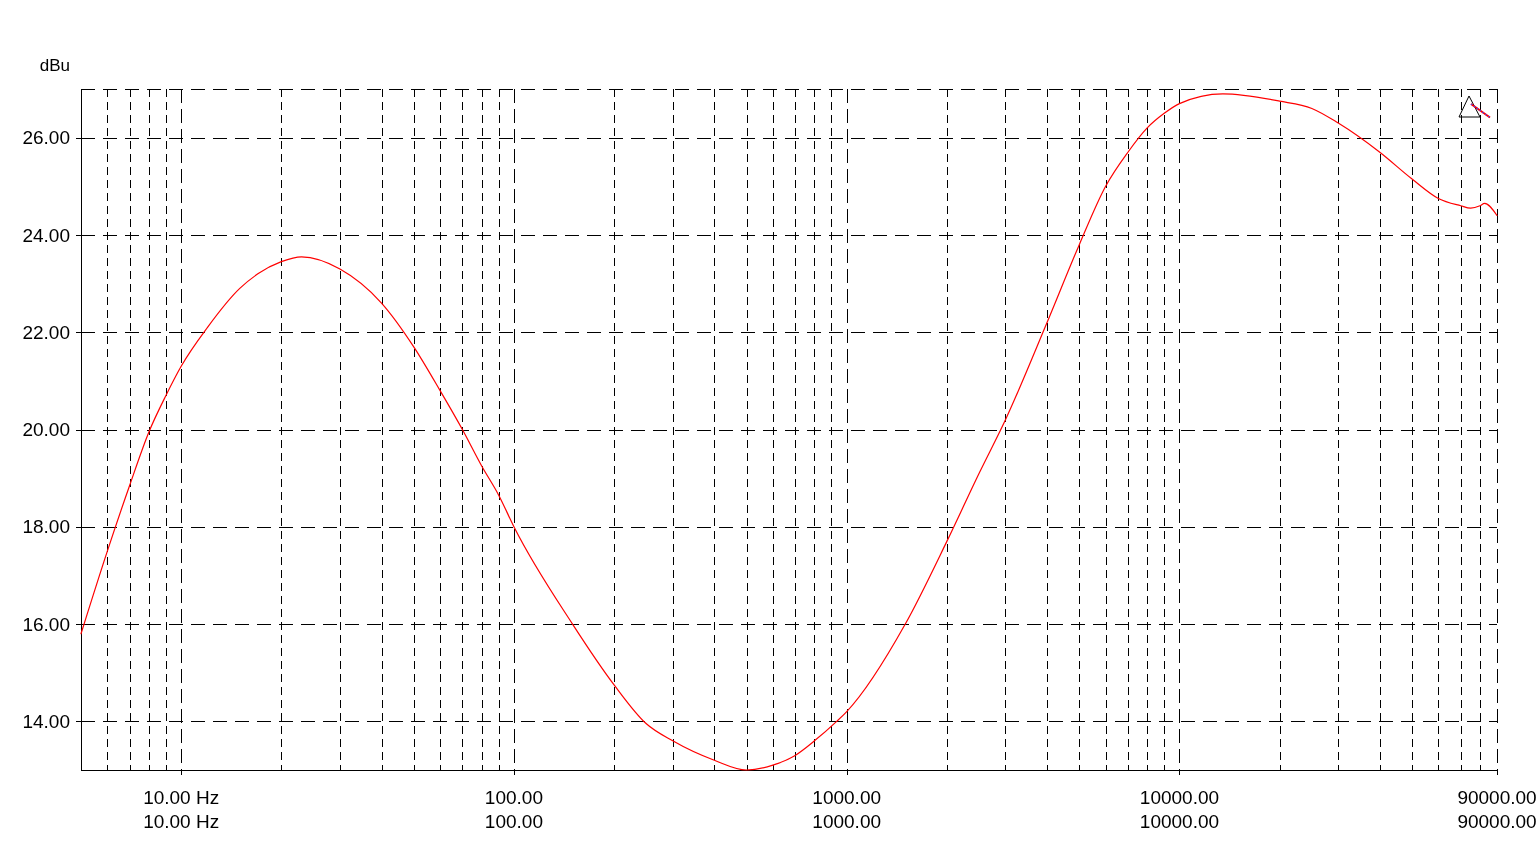  I want to click on text: 10.00 Hz, so click(181, 821).